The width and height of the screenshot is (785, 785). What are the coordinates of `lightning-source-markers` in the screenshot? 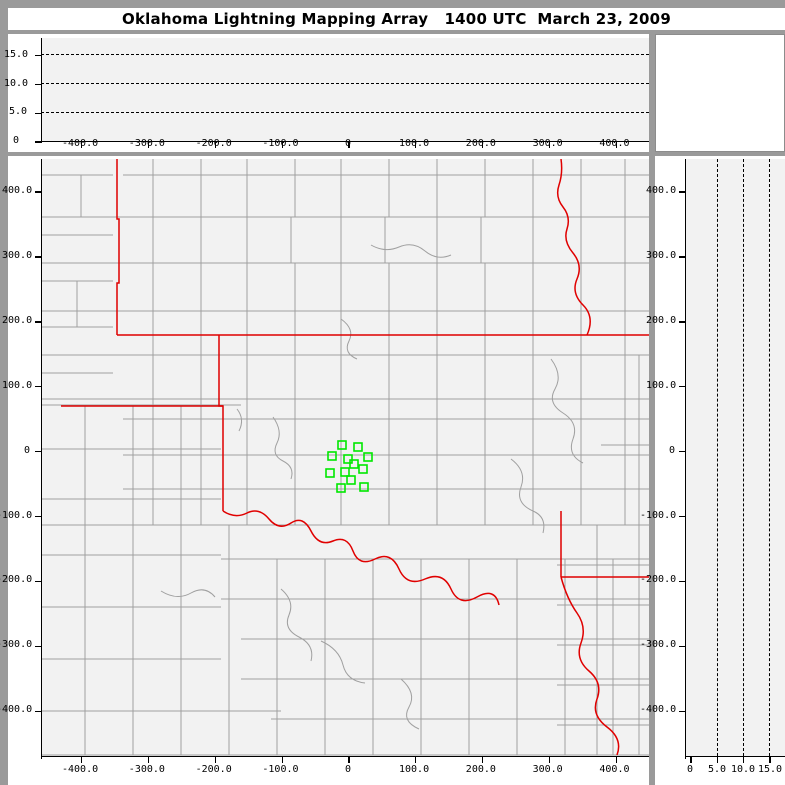 It's located at (349, 466).